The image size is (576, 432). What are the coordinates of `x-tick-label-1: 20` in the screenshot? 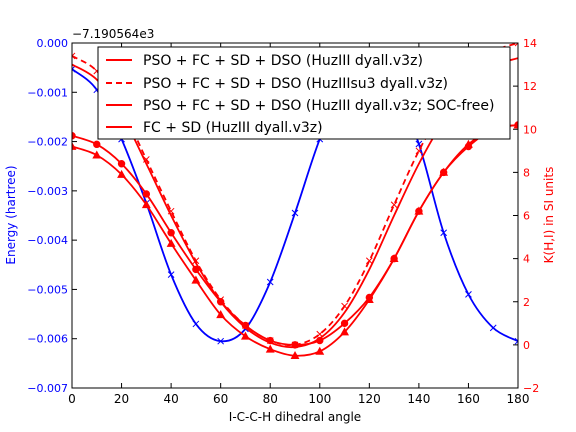 It's located at (121, 399).